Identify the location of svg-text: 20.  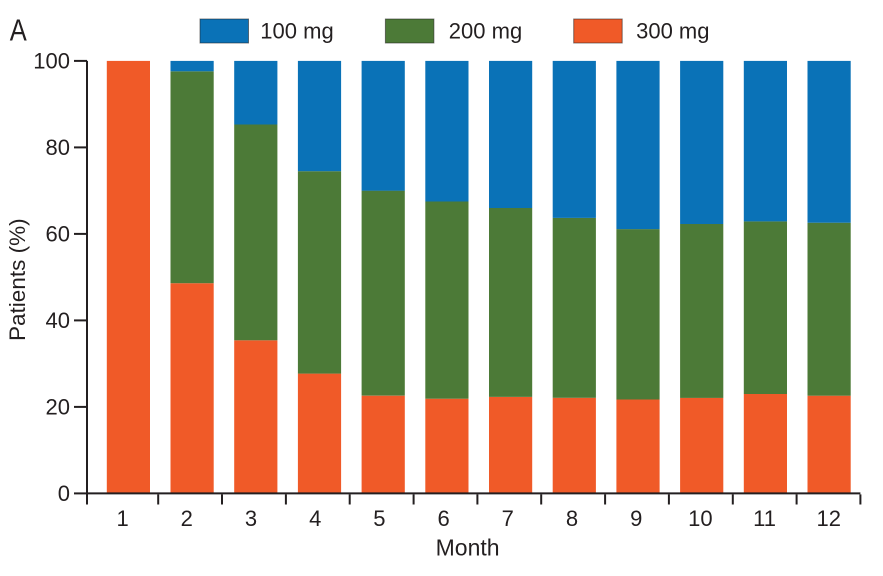
(58, 407).